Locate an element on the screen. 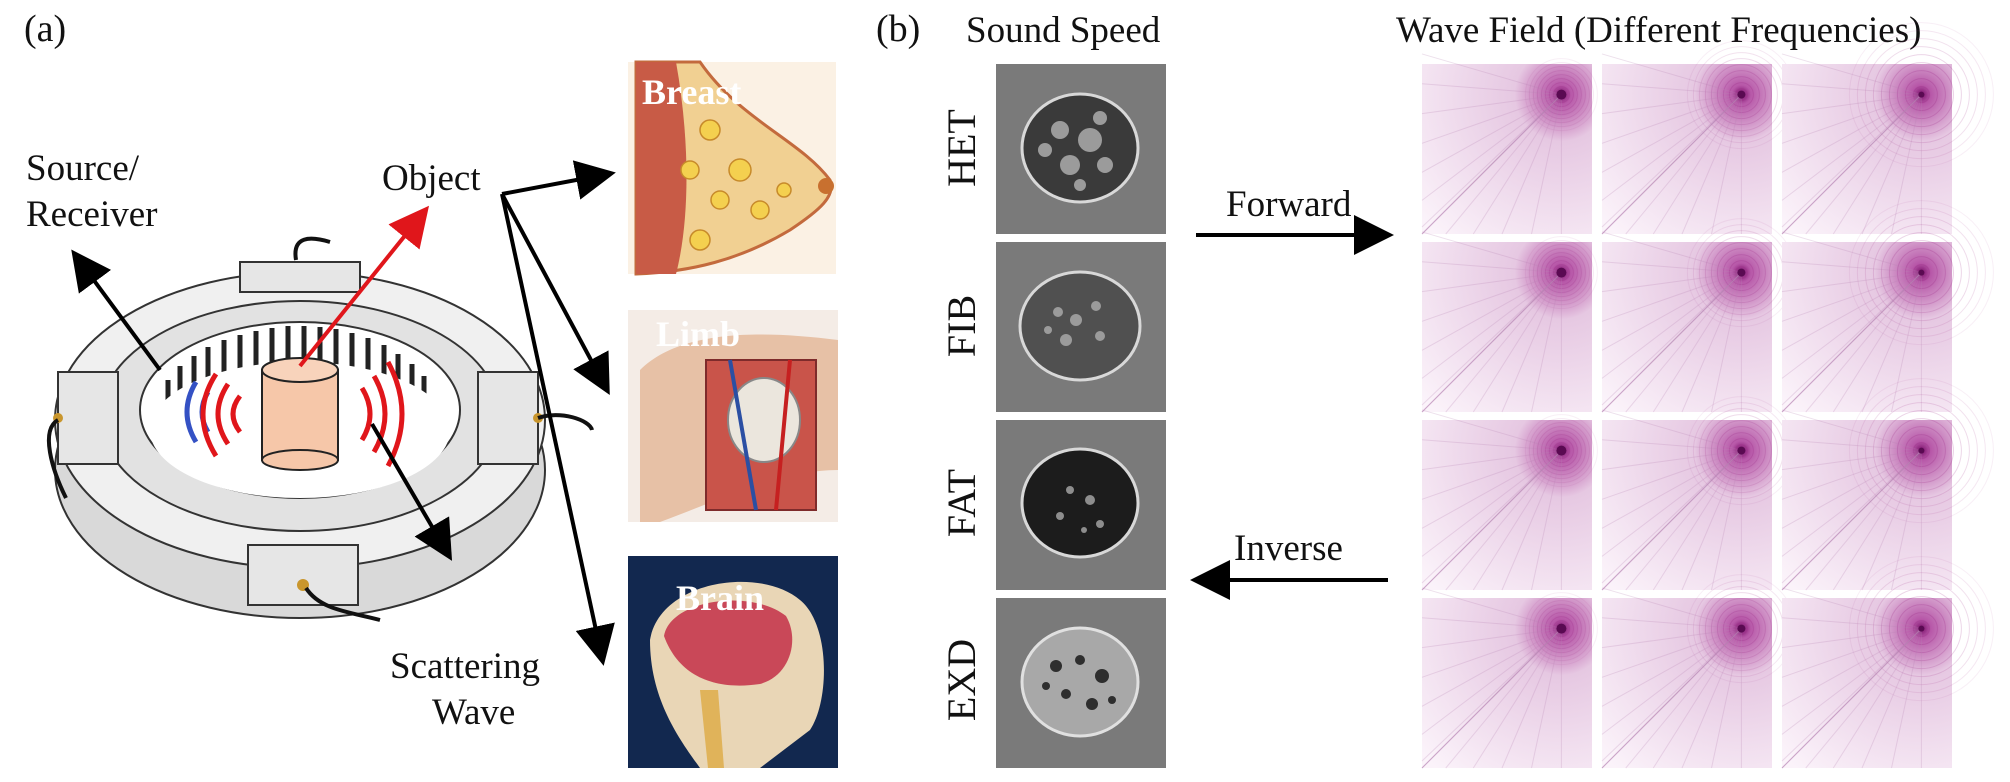 Image resolution: width=2010 pixels, height=782 pixels. scattering-wave-arrow is located at coordinates (411, 491).